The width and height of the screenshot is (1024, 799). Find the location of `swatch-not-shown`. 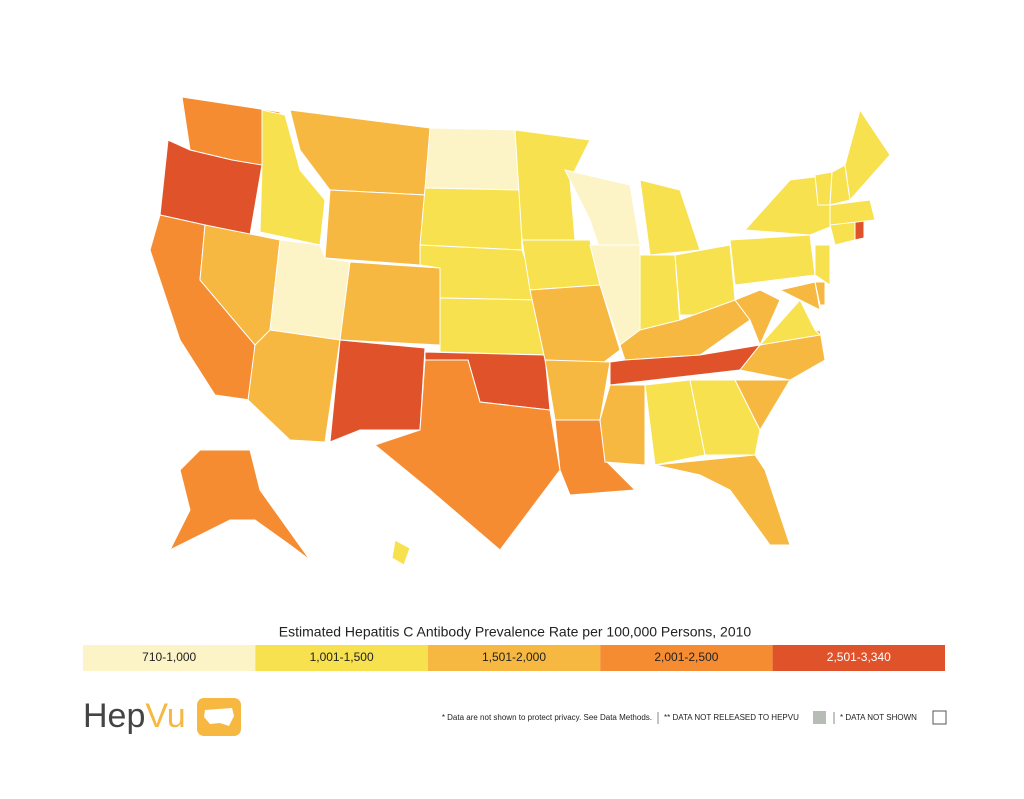

swatch-not-shown is located at coordinates (939, 717).